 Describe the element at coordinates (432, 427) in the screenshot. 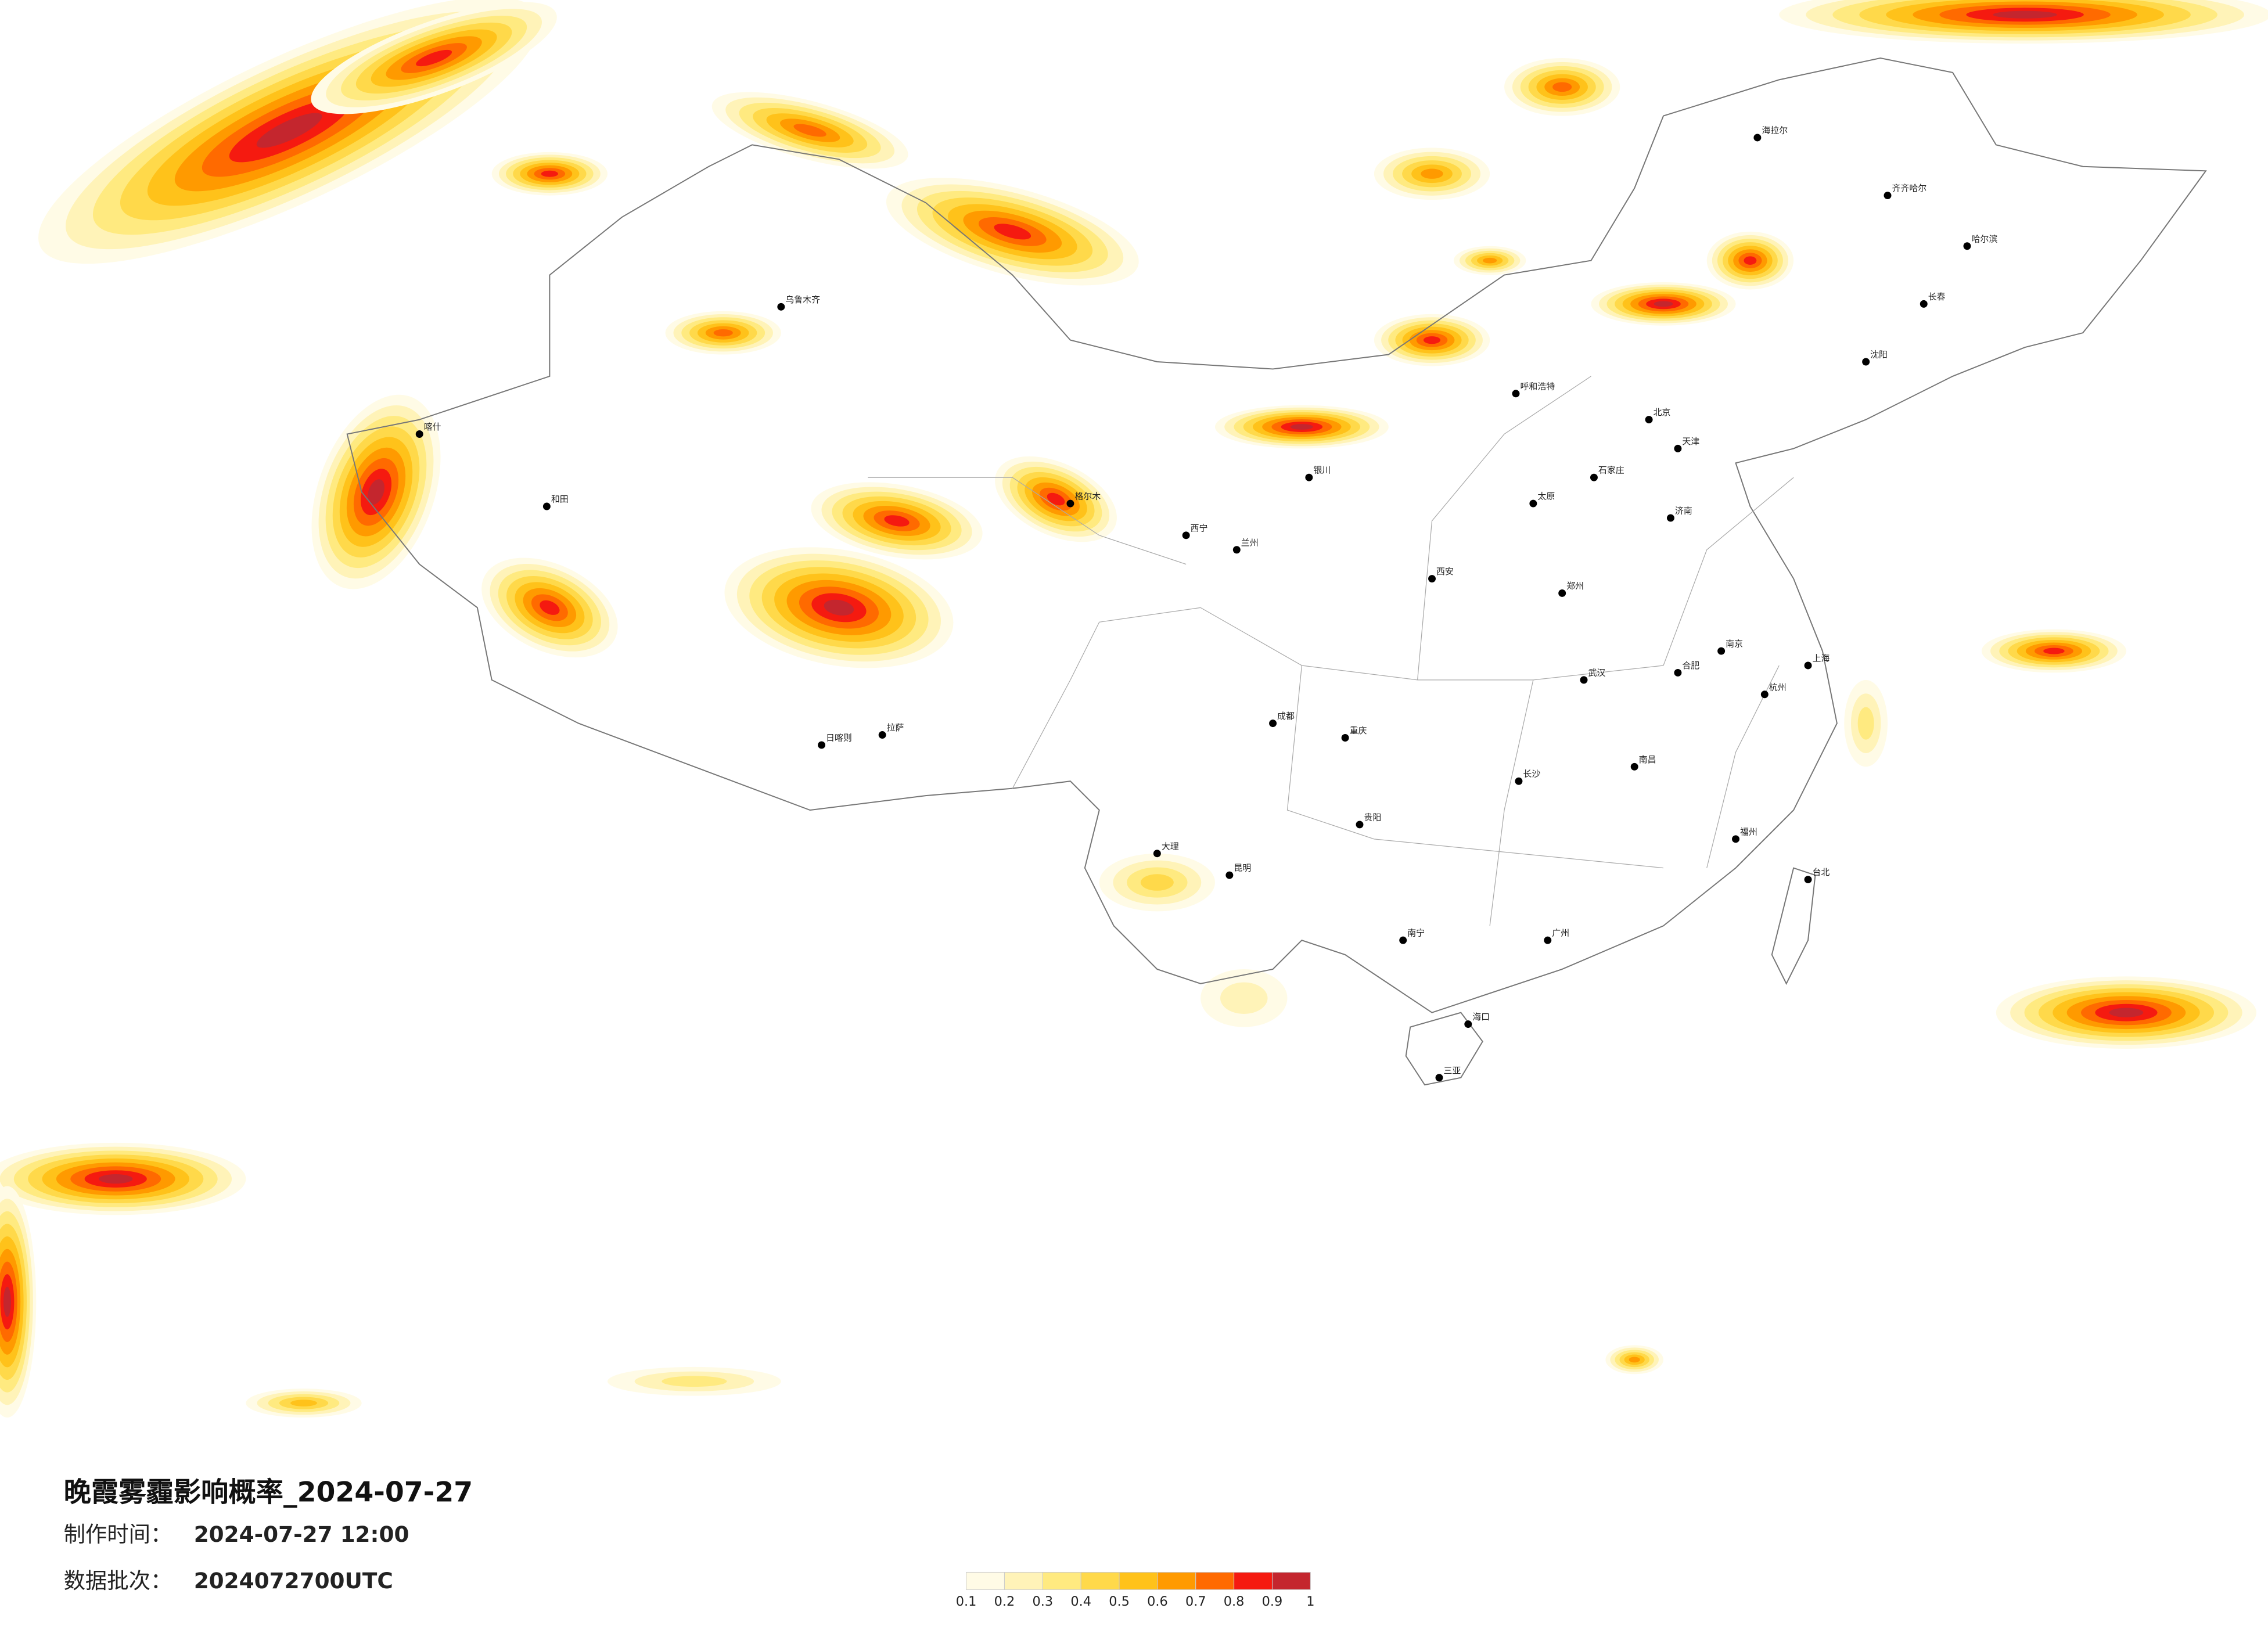

I see `city-label: 喀什` at that location.